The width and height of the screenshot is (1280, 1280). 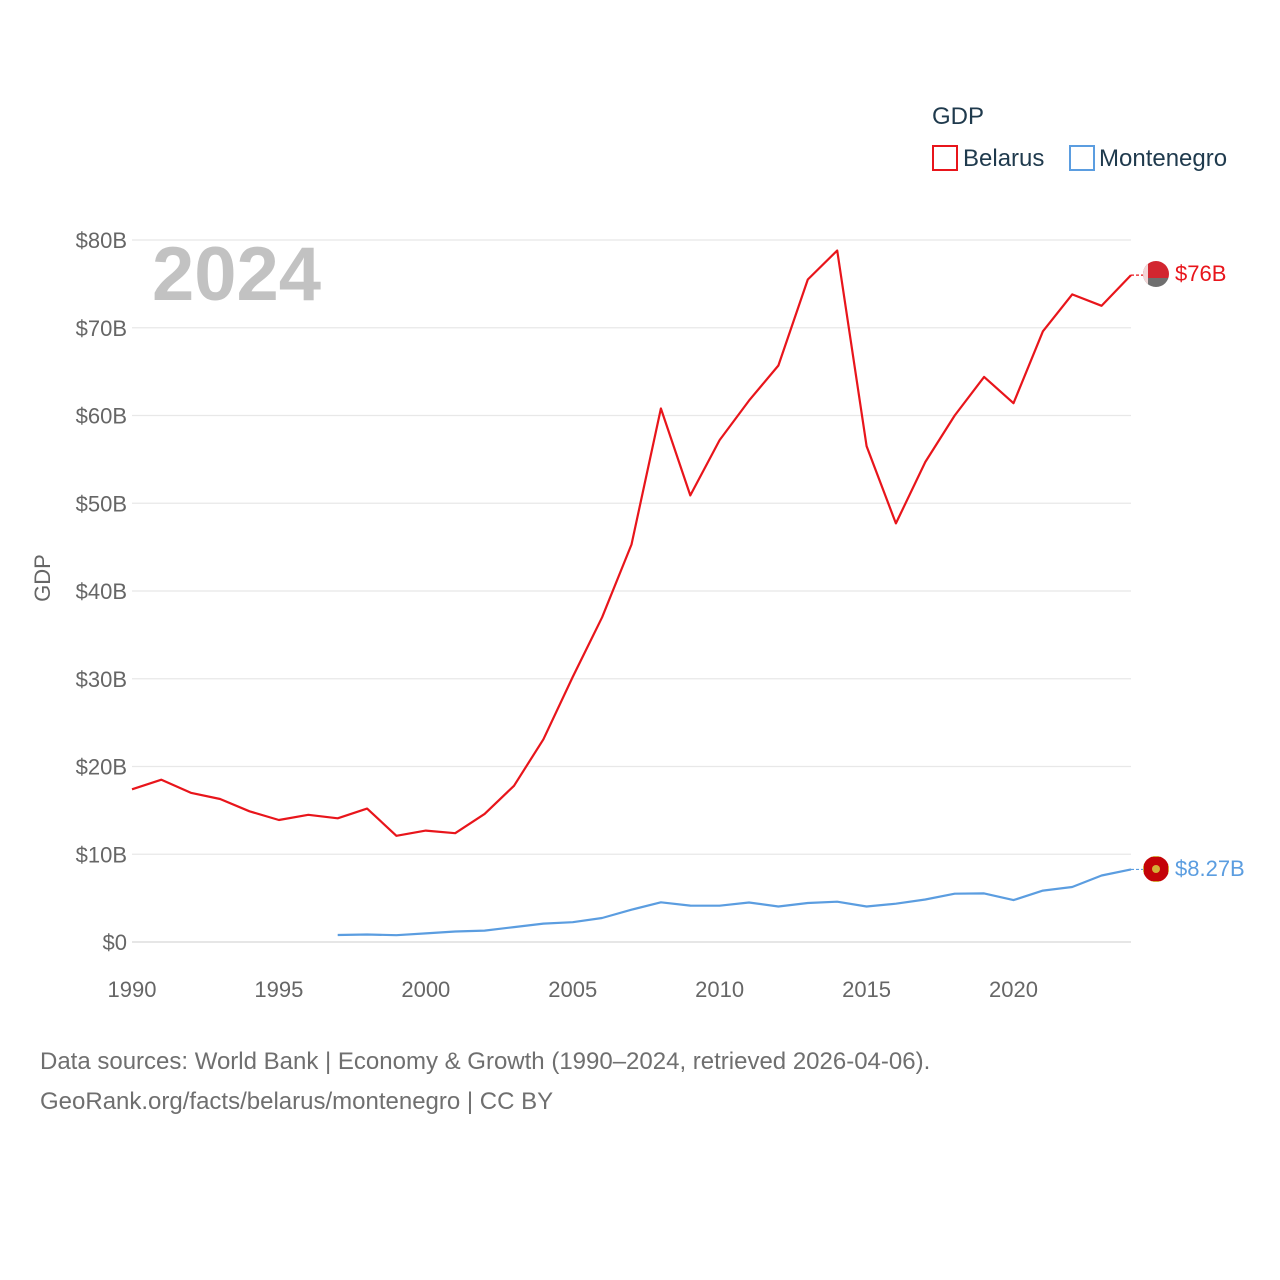 I want to click on y-tick-label: $10B, so click(x=101, y=854).